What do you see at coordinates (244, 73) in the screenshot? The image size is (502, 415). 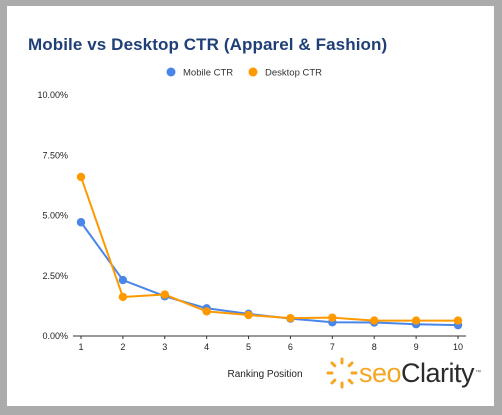 I see `chart-legend: Mobile CTR Desktop CTR` at bounding box center [244, 73].